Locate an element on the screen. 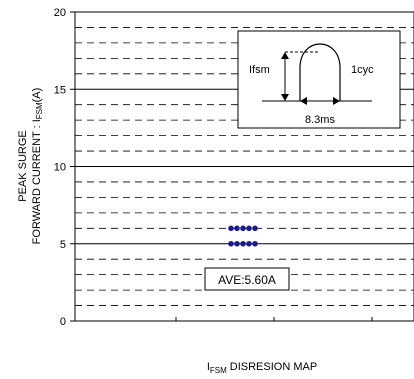 This screenshot has height=379, width=414. average-label: AVE:5.60A is located at coordinates (247, 280).